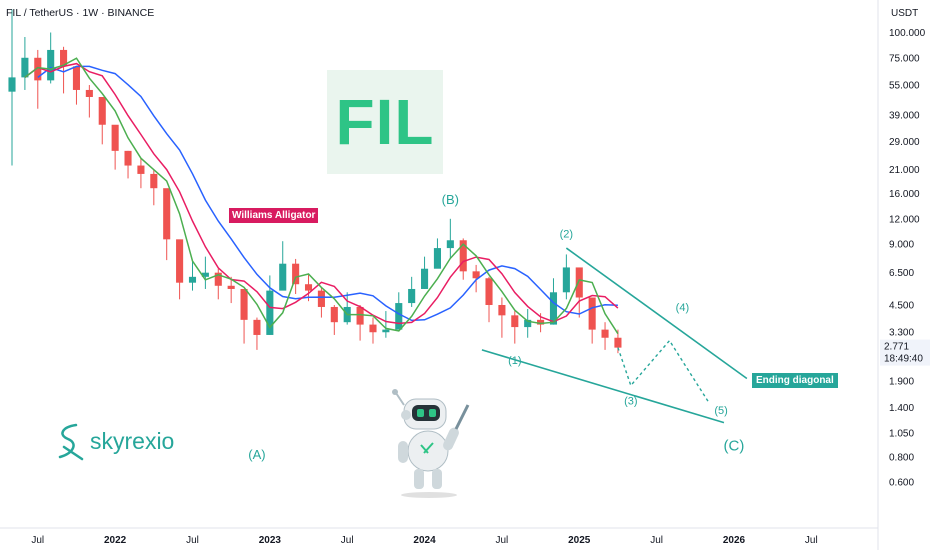 The width and height of the screenshot is (932, 550). What do you see at coordinates (901, 333) in the screenshot?
I see `price-tick-label: 3.300` at bounding box center [901, 333].